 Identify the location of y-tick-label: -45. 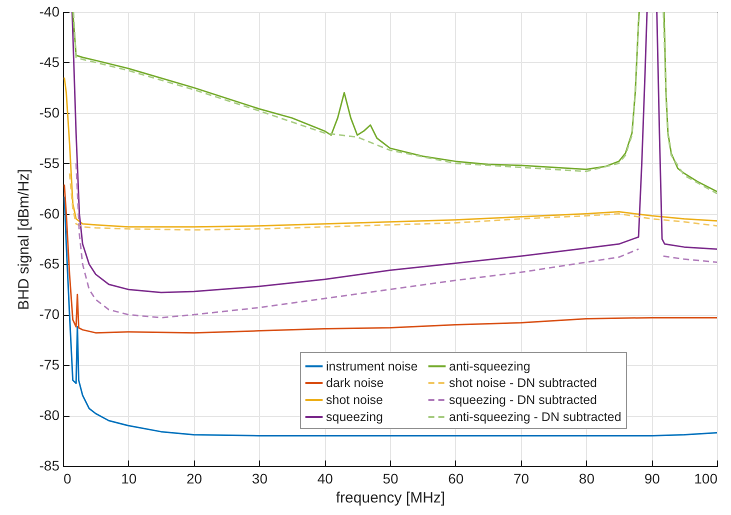
(49, 62).